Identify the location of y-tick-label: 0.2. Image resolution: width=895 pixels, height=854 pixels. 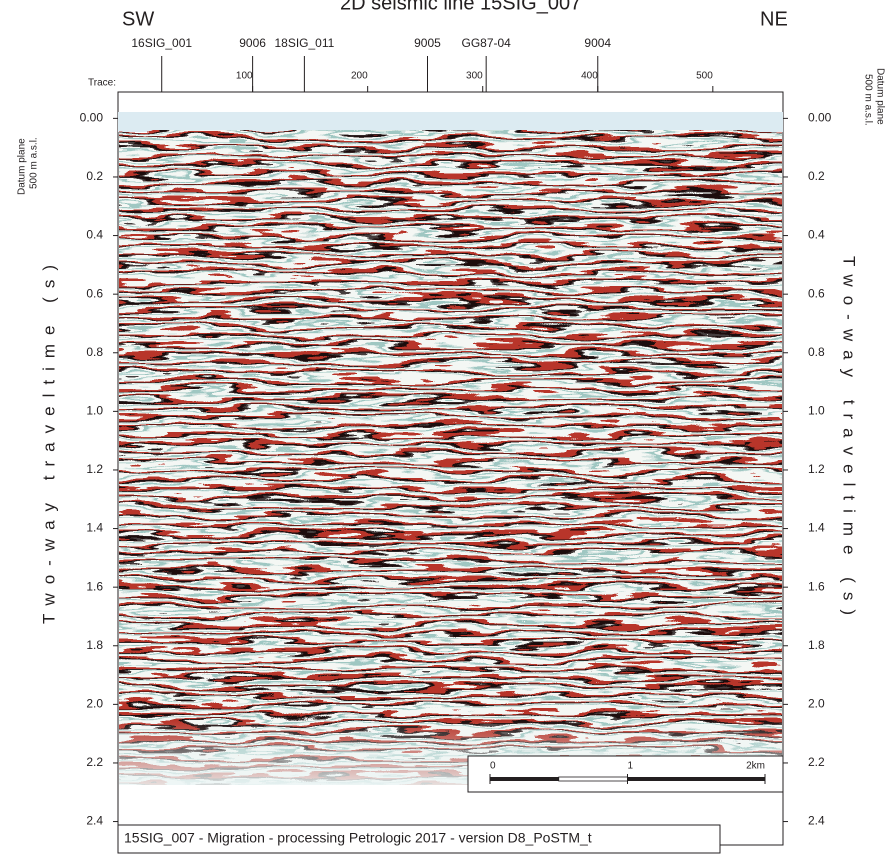
(94, 176).